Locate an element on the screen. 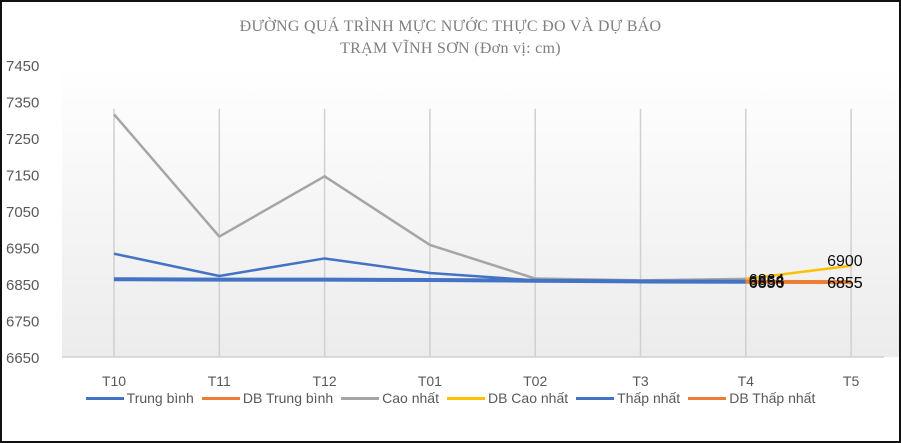 Image resolution: width=901 pixels, height=443 pixels. data-label: 6856 is located at coordinates (767, 283).